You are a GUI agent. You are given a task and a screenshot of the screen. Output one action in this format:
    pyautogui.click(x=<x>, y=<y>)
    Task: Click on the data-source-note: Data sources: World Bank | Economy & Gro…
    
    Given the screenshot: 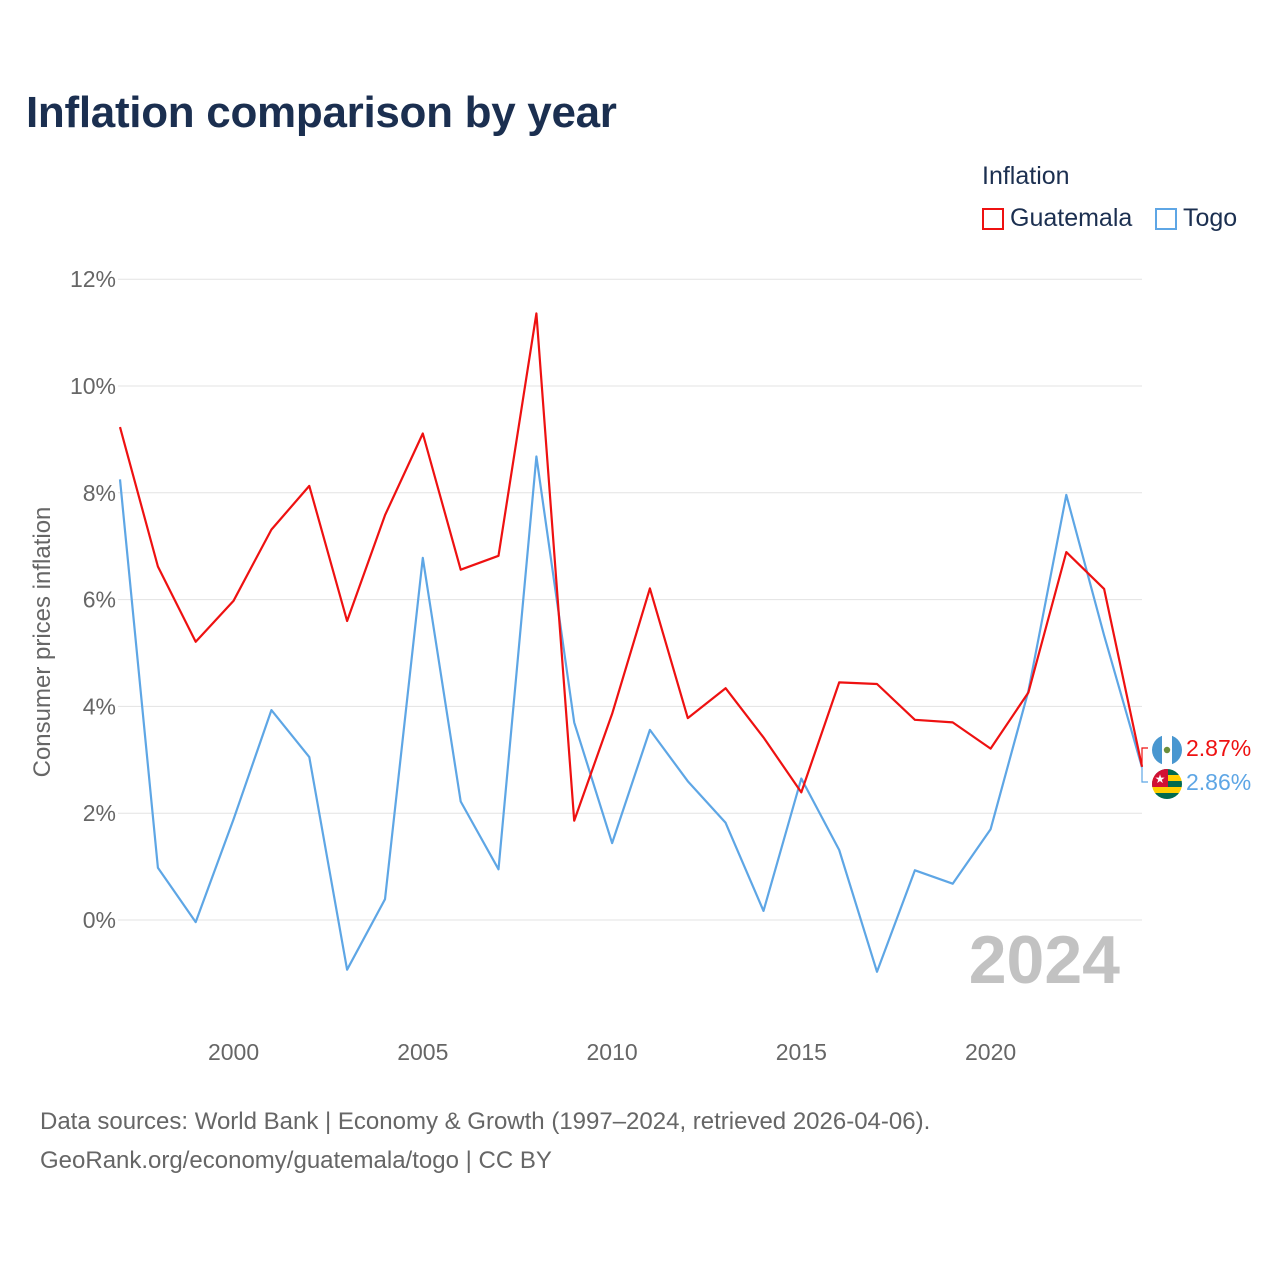 What is the action you would take?
    pyautogui.click(x=485, y=1121)
    